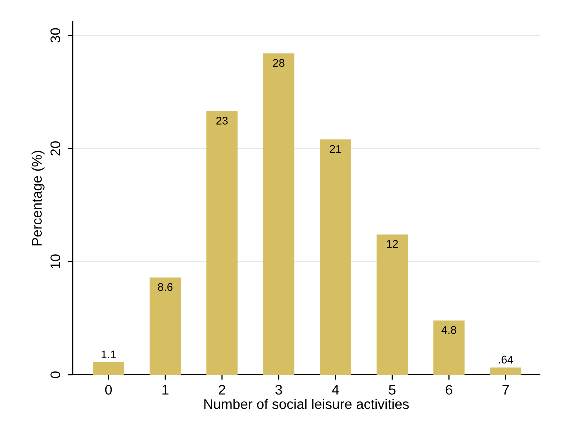 This screenshot has width=566, height=425. Describe the element at coordinates (392, 390) in the screenshot. I see `x-tick-label: 5` at that location.